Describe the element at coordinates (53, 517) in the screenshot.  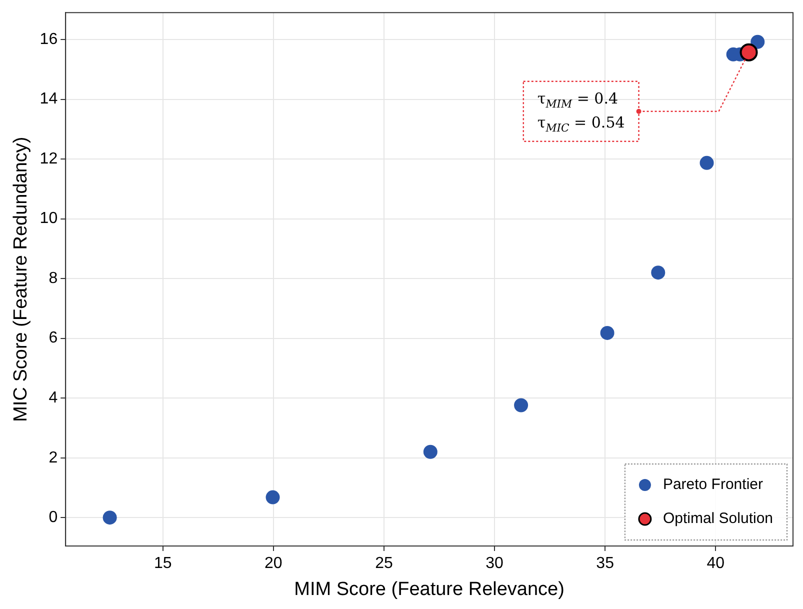
I see `y-tick-label: 0` at that location.